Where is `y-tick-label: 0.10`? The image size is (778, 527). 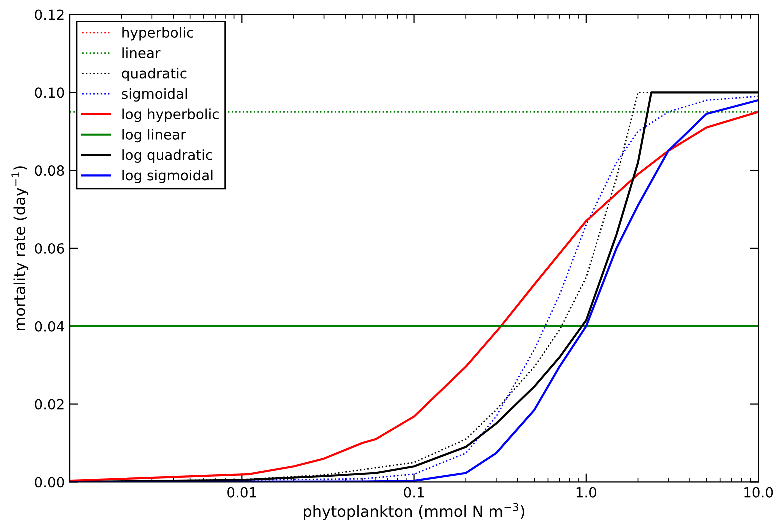 y-tick-label: 0.10 is located at coordinates (49, 93).